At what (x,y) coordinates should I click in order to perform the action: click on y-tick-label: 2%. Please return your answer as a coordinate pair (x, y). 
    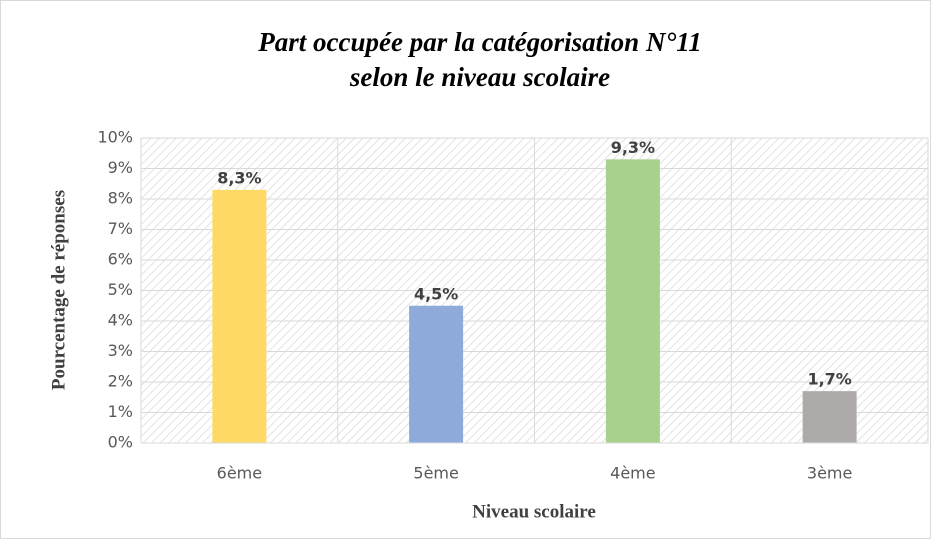
    Looking at the image, I should click on (120, 381).